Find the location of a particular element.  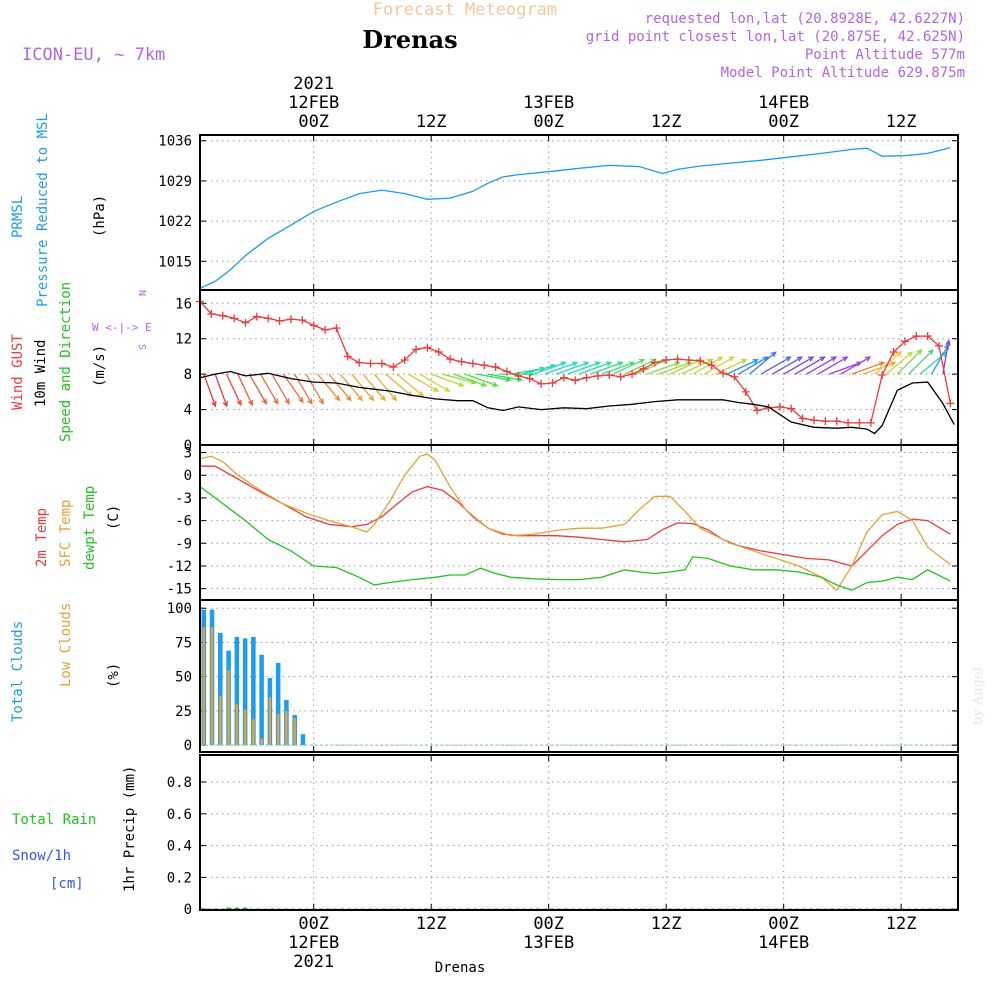

total-clouds-label: Total Clouds is located at coordinates (18, 671).